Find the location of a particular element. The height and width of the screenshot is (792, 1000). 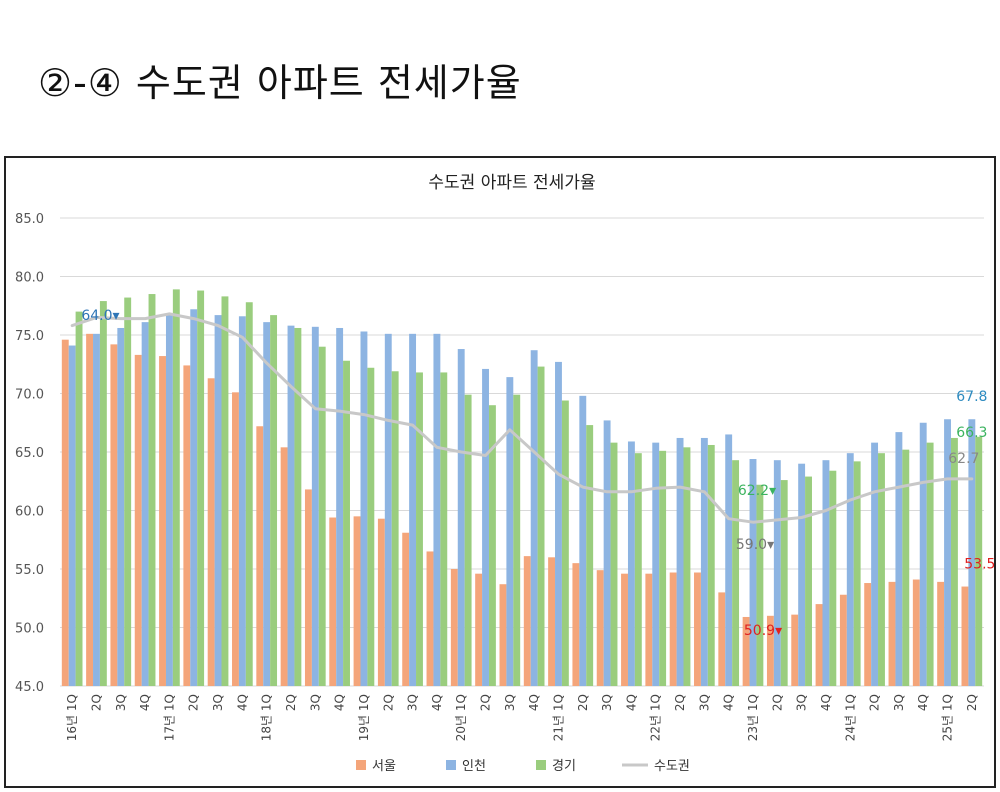

bar-인천-2 is located at coordinates (121, 506).